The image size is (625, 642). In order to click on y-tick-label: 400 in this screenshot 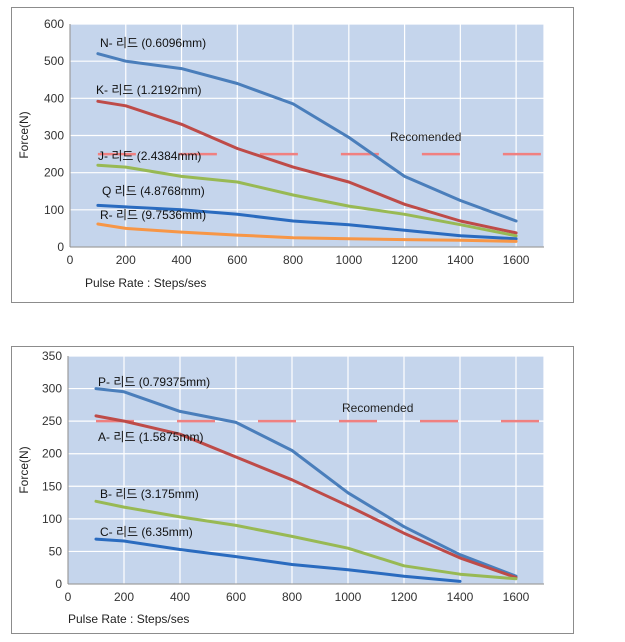, I will do `click(54, 98)`.